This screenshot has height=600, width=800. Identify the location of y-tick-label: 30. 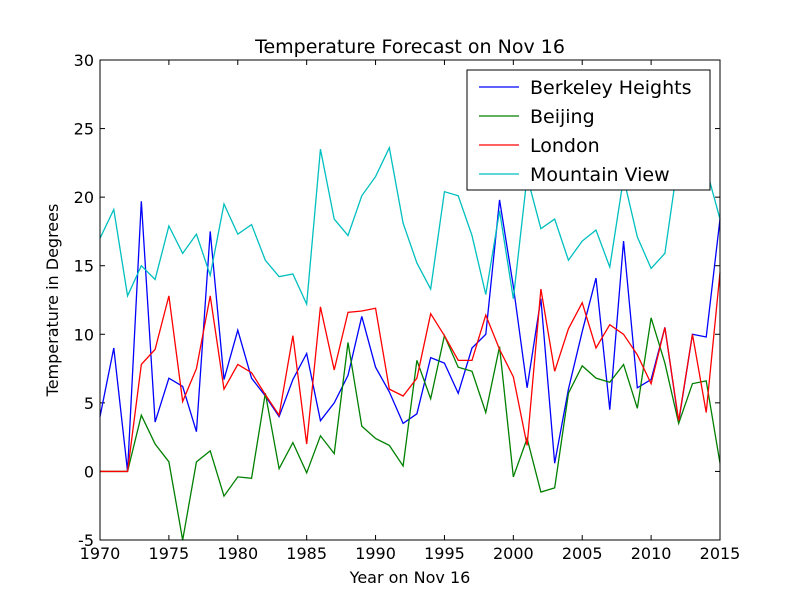
(84, 60).